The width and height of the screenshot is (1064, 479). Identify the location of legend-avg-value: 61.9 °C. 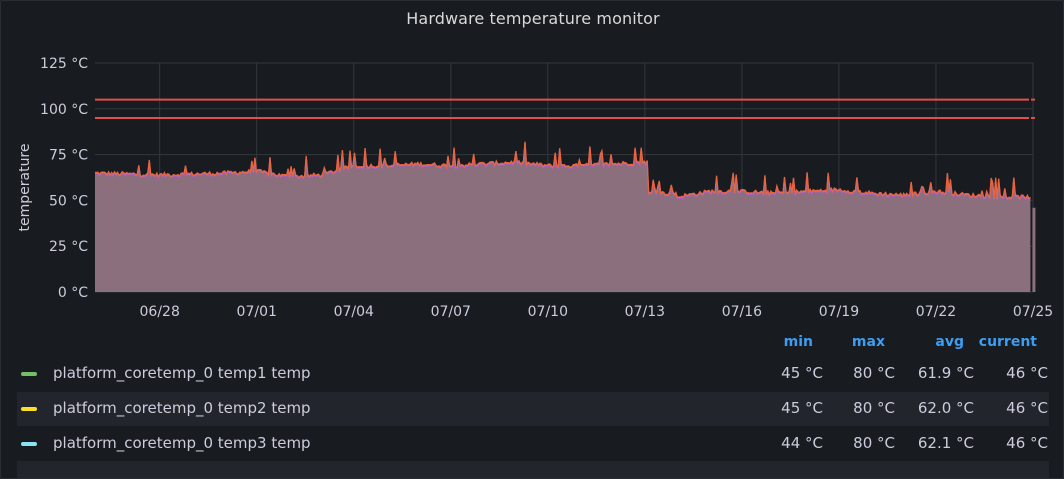
(945, 373).